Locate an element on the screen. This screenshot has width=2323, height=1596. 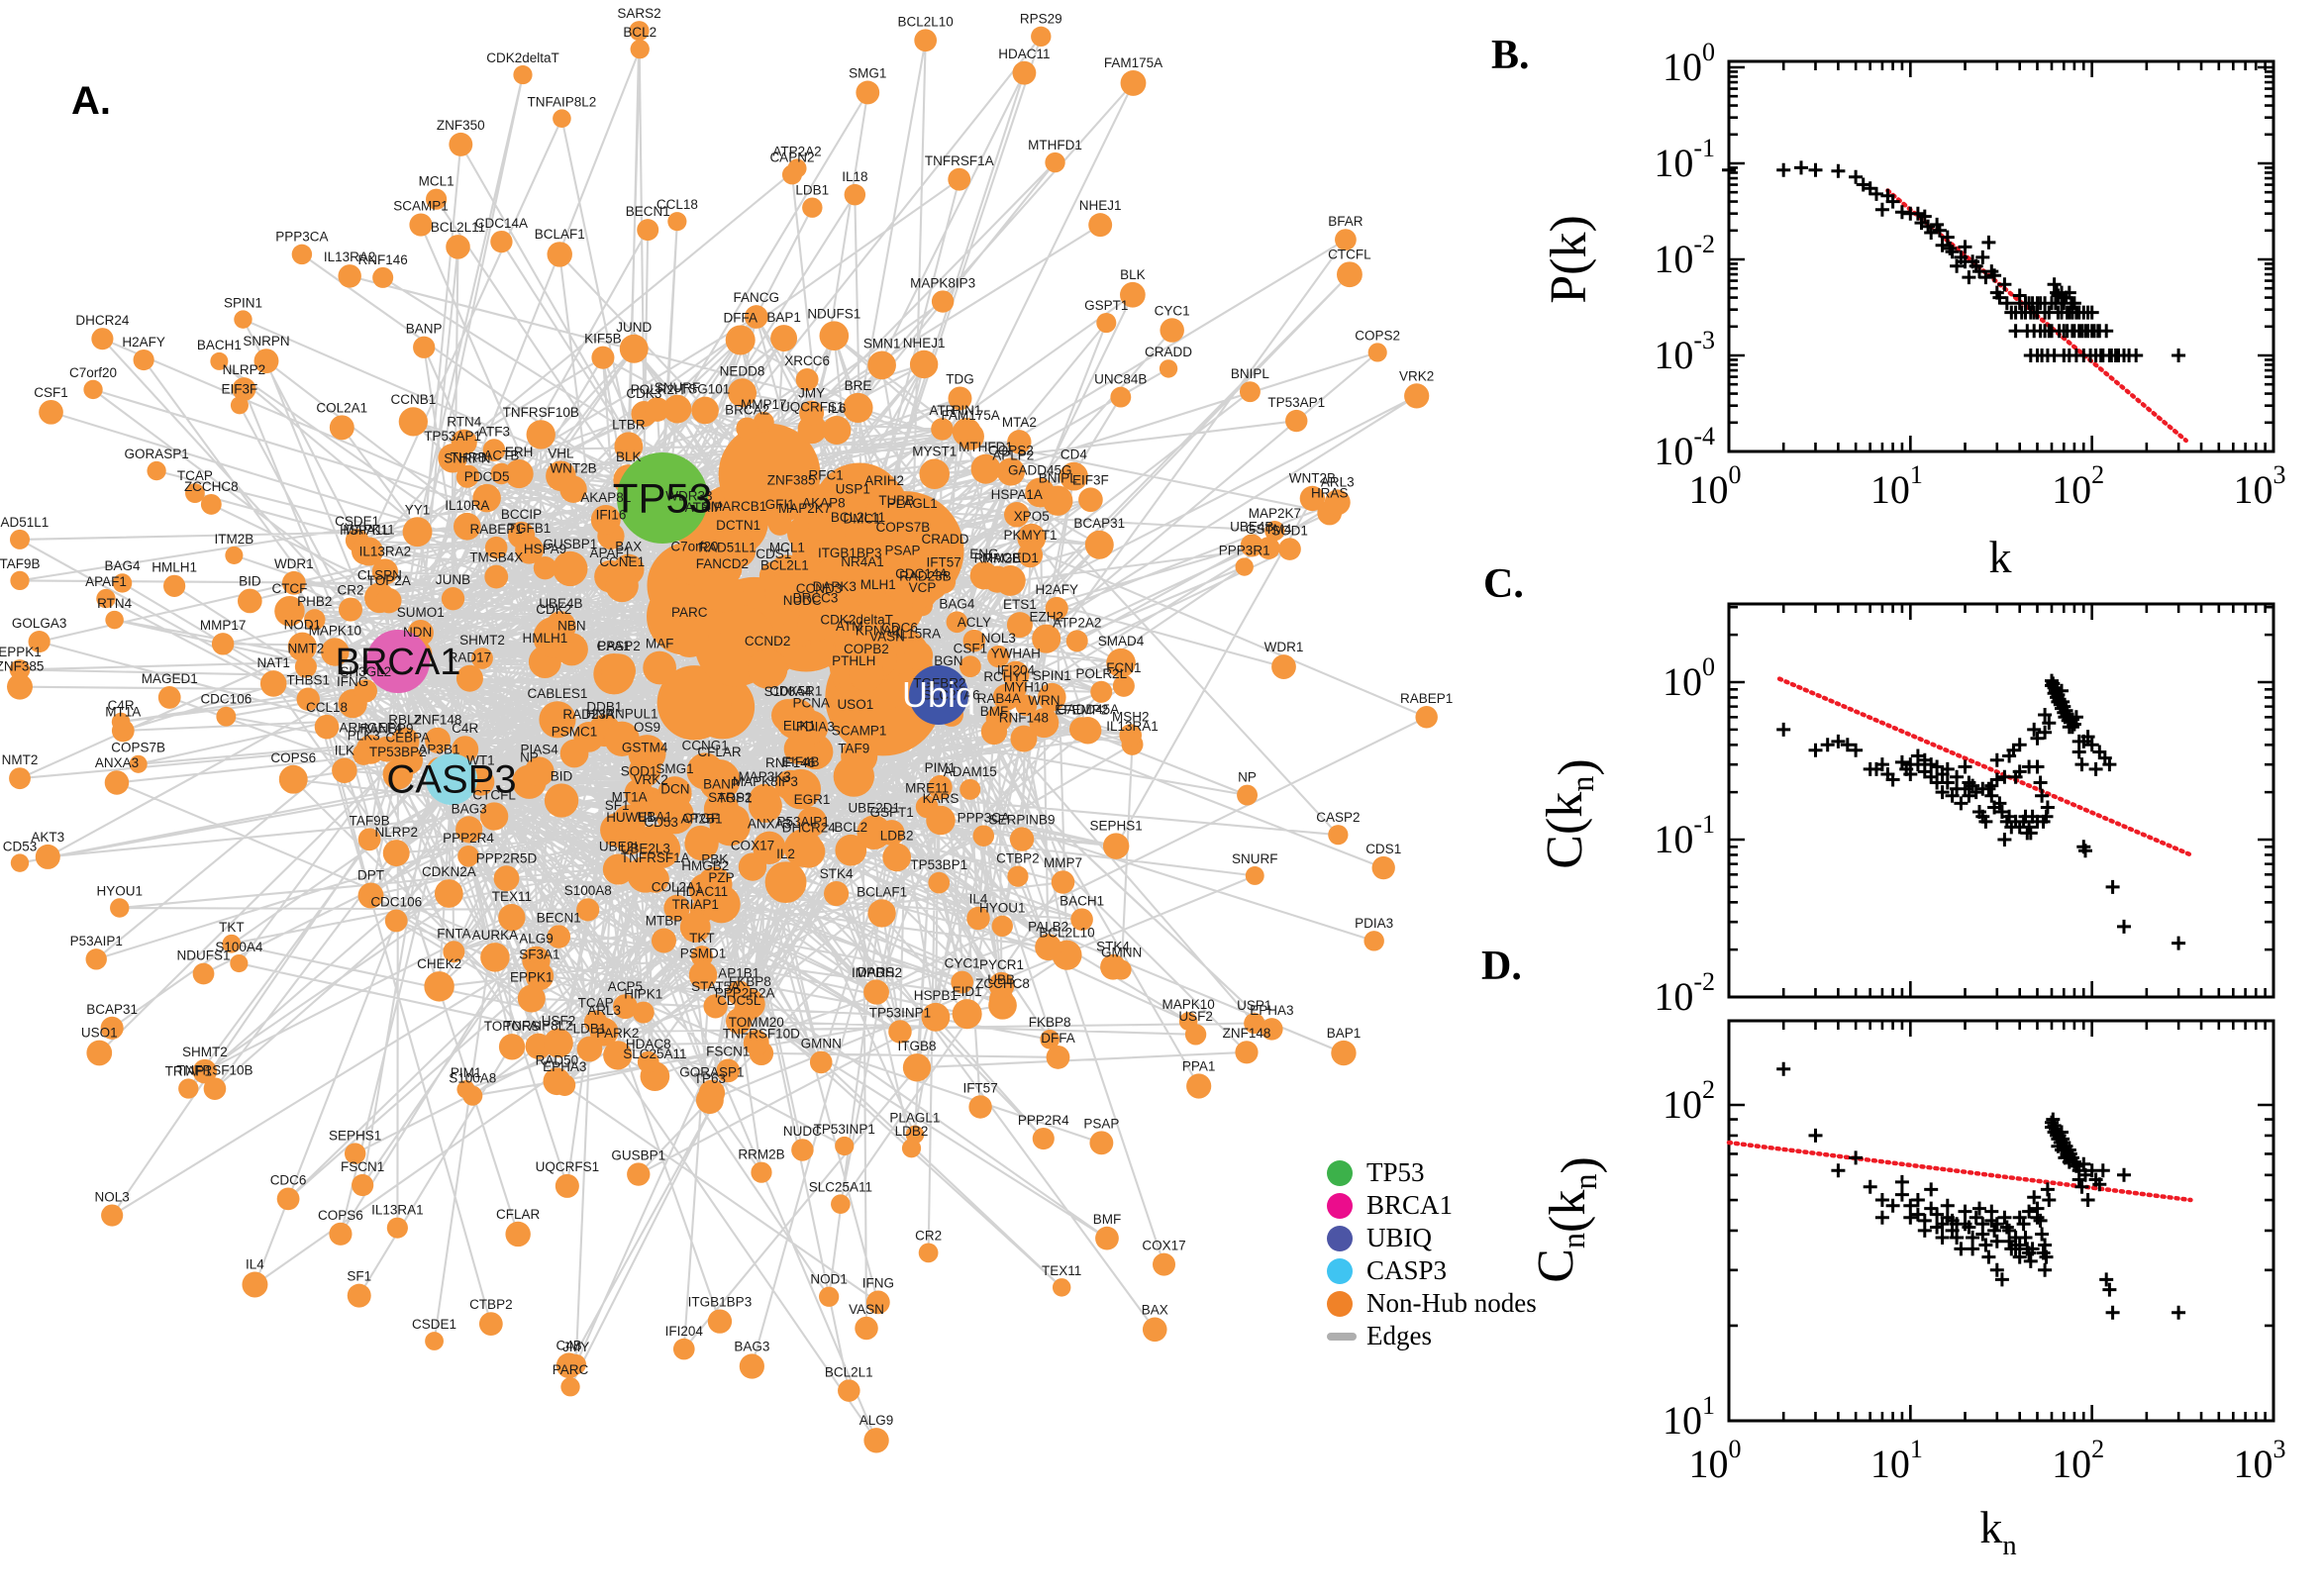
gene-label: CD53 is located at coordinates (21, 846).